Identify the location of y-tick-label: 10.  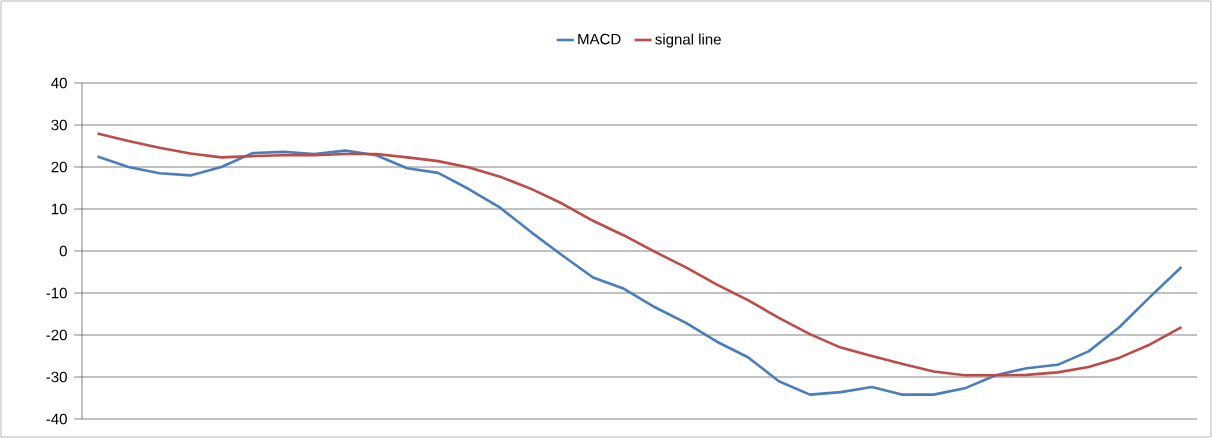
(59, 209).